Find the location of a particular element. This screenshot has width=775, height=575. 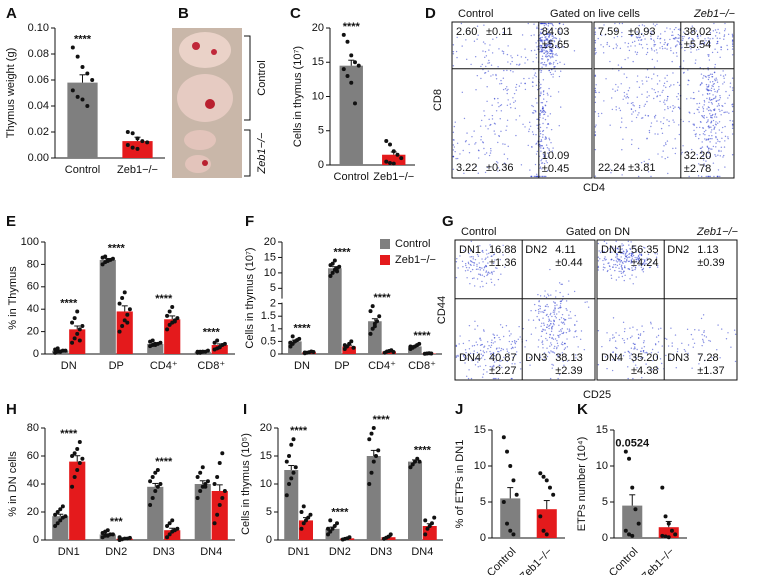

panel-letter: B is located at coordinates (183, 13).